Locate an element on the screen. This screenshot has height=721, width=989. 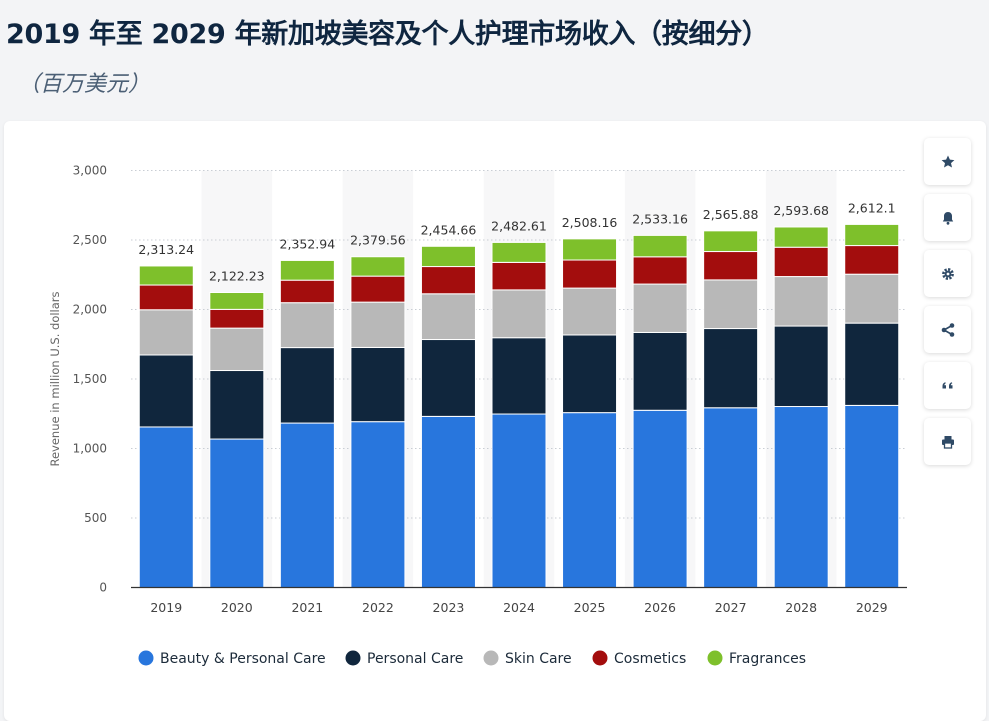
total-data-label: 2,379.56 is located at coordinates (378, 240).